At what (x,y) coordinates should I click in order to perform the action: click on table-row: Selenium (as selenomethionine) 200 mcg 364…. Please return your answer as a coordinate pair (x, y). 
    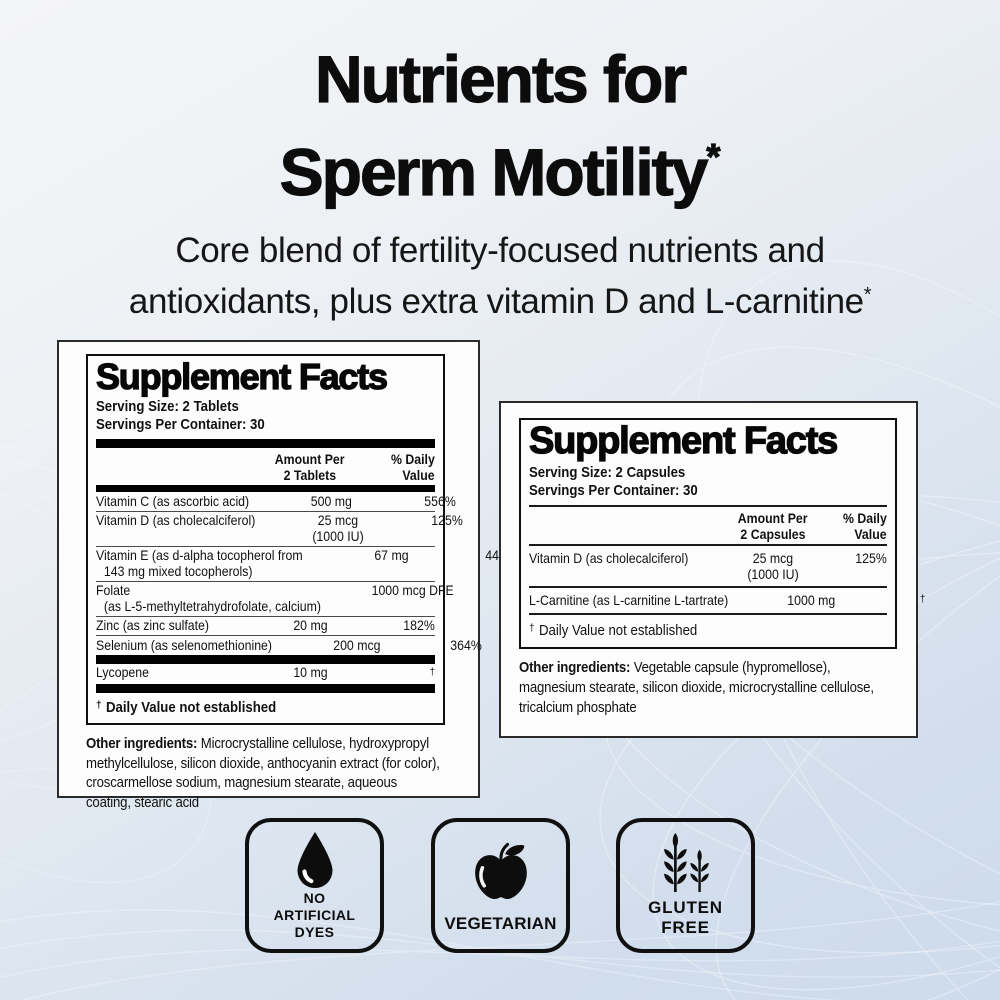
    Looking at the image, I should click on (289, 644).